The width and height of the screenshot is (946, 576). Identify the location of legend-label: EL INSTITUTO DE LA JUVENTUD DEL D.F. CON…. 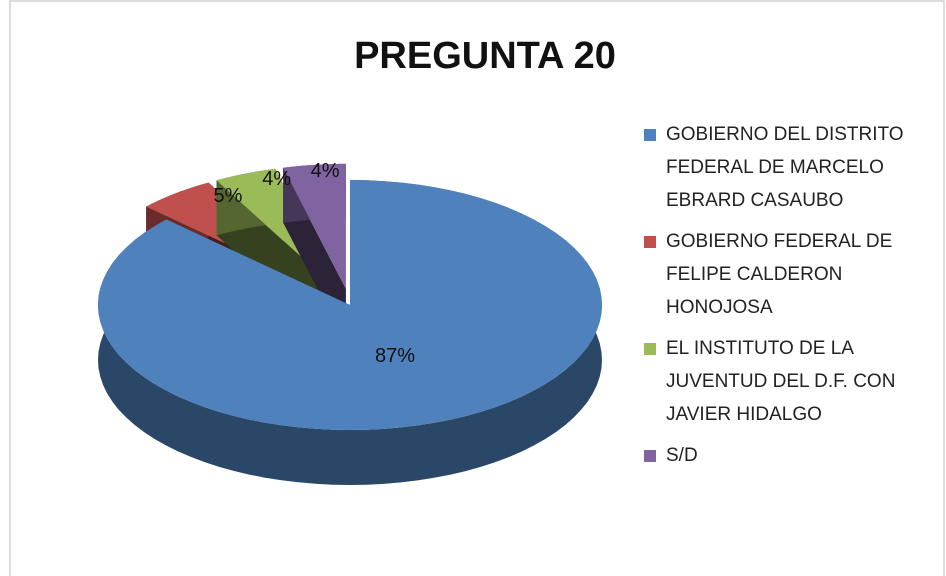
(781, 381).